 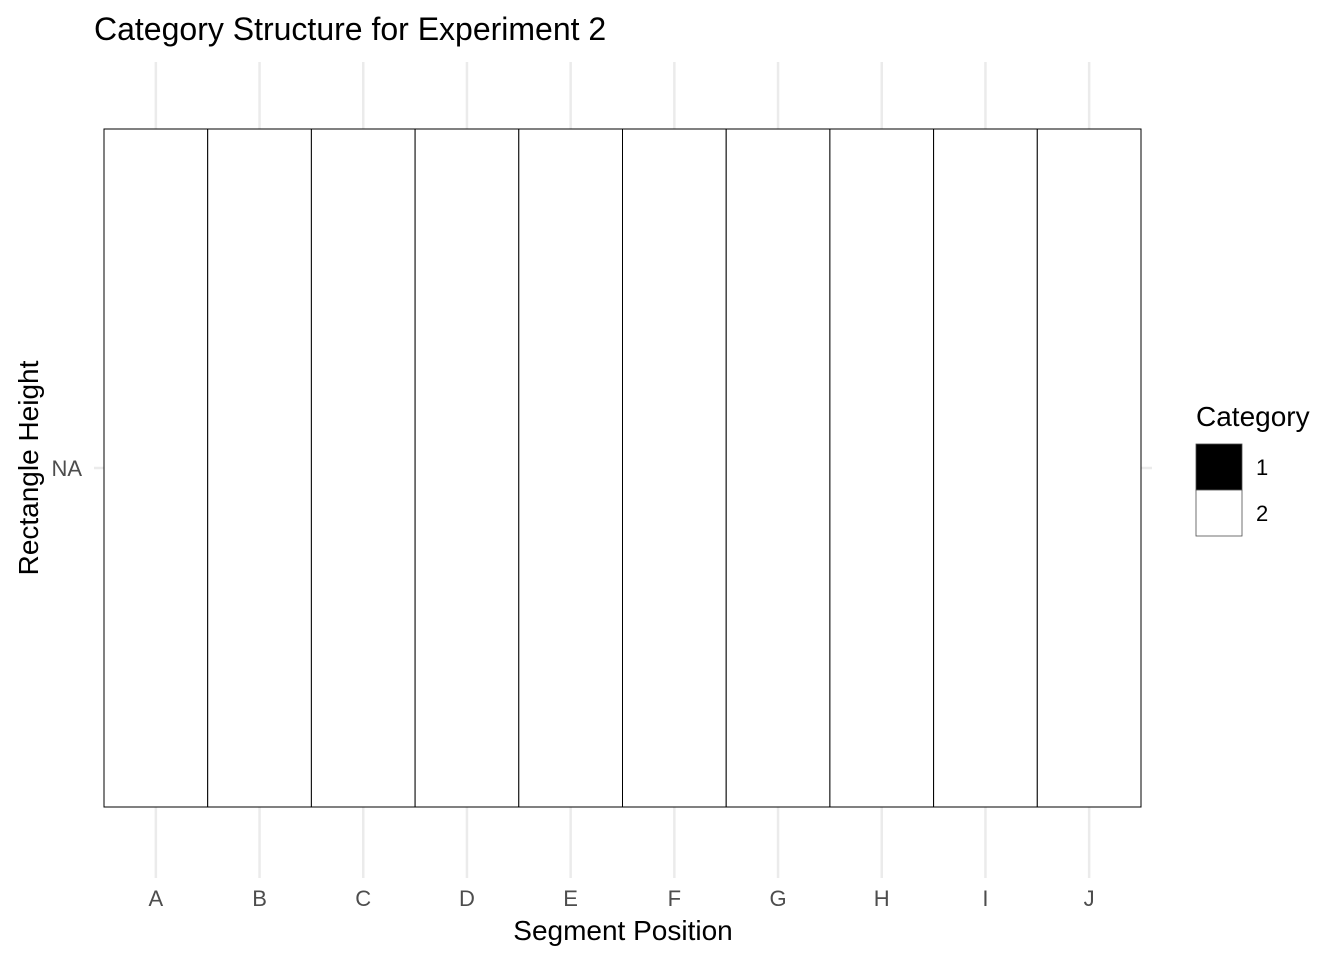 I want to click on x-tick-label: H, so click(x=882, y=898).